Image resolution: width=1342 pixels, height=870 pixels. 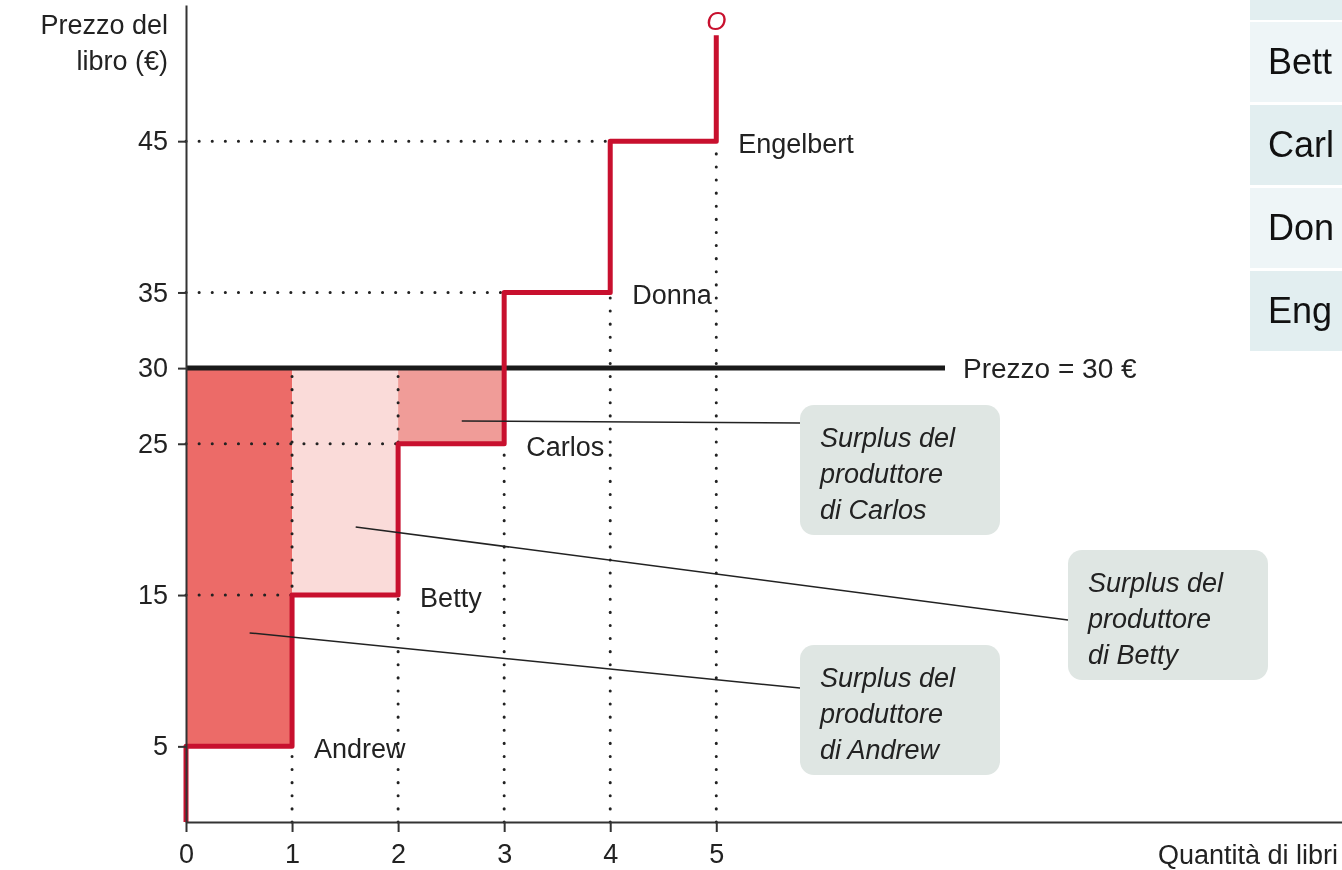 What do you see at coordinates (717, 854) in the screenshot?
I see `x-tick-label: 5` at bounding box center [717, 854].